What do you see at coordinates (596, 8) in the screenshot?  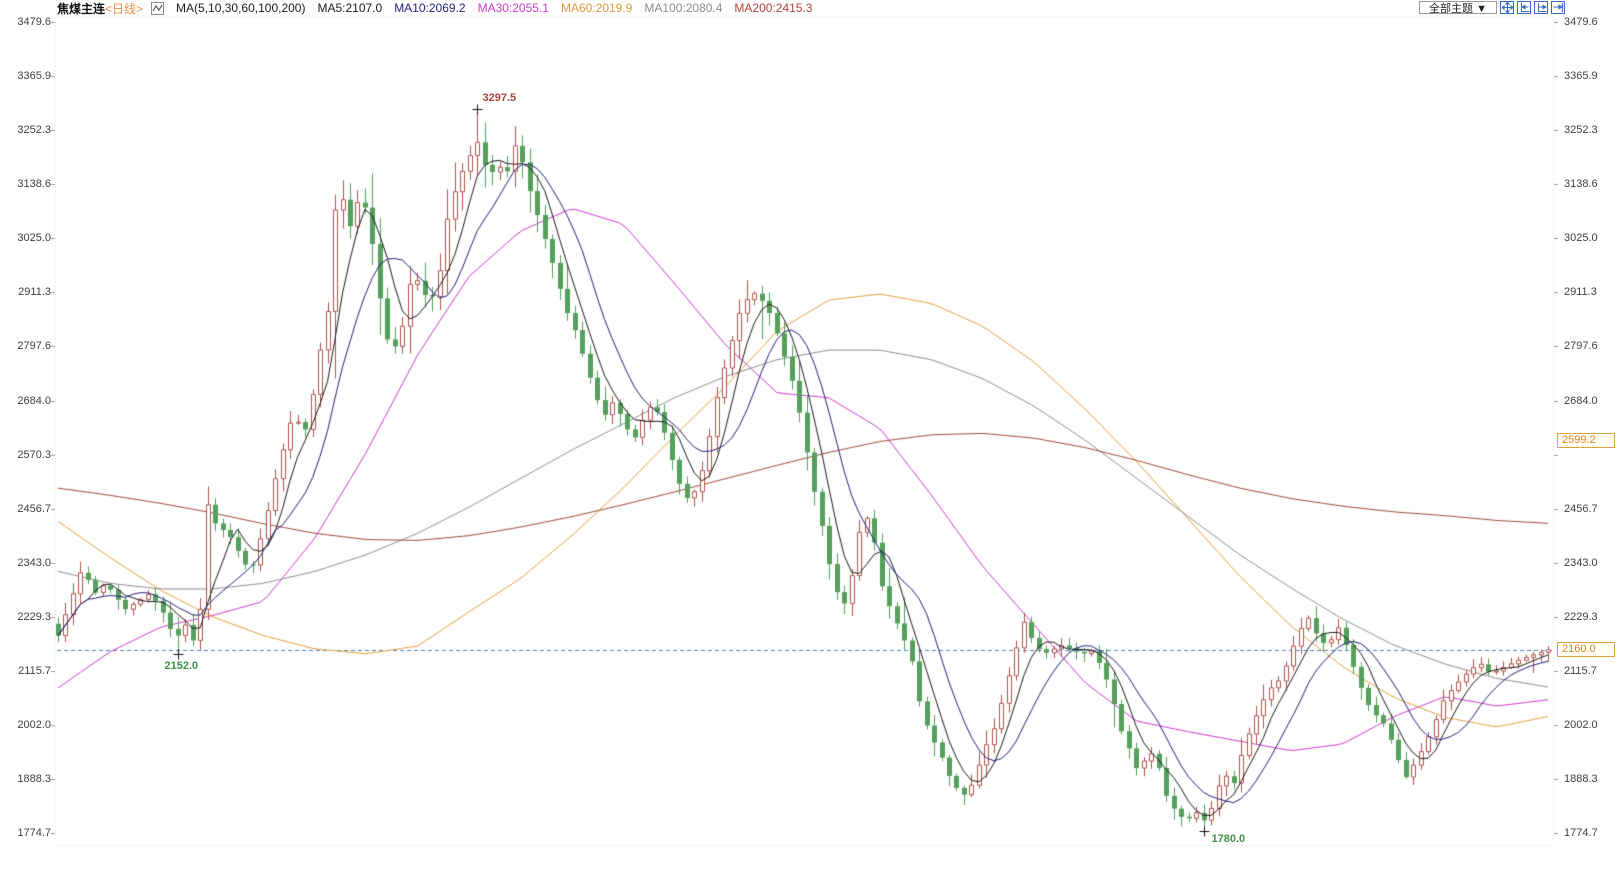 I see `ma-value: MA60:2019.9` at bounding box center [596, 8].